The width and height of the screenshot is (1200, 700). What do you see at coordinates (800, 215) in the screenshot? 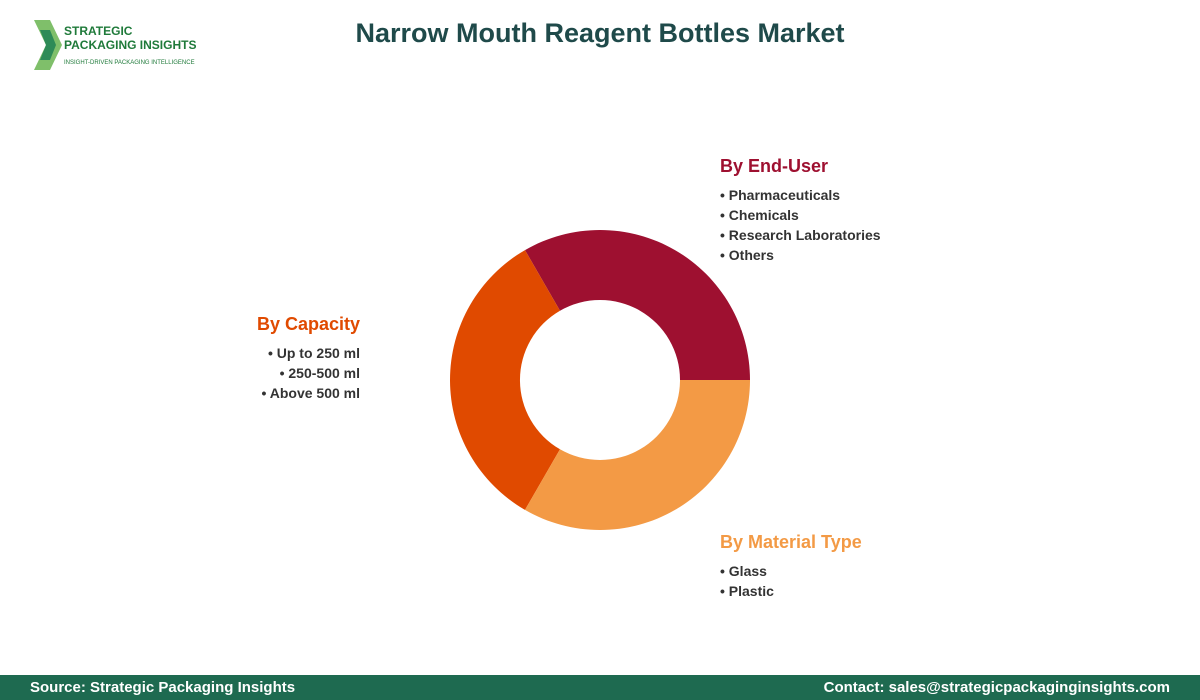
I see `segment-item: Chemicals` at bounding box center [800, 215].